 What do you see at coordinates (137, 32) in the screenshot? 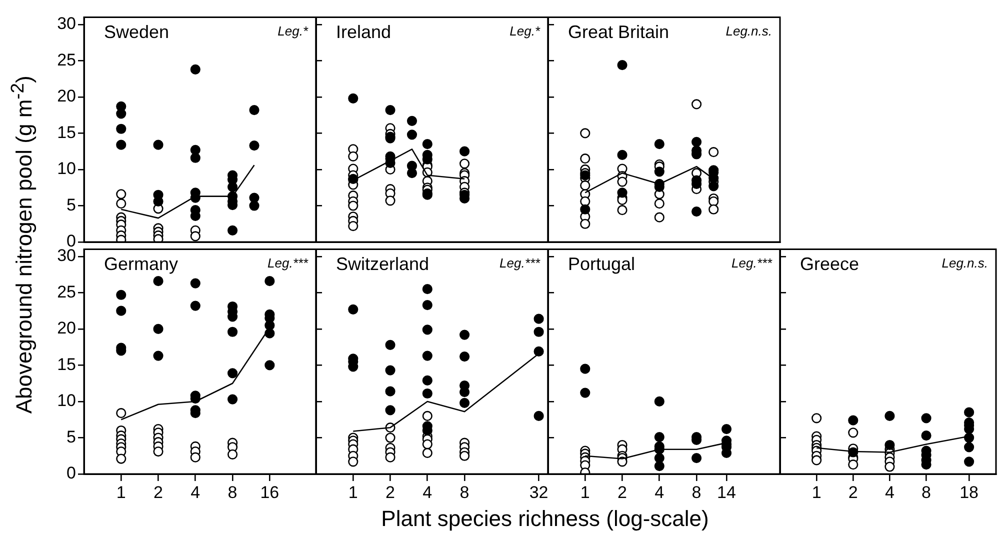
I see `chart-title: Sweden` at bounding box center [137, 32].